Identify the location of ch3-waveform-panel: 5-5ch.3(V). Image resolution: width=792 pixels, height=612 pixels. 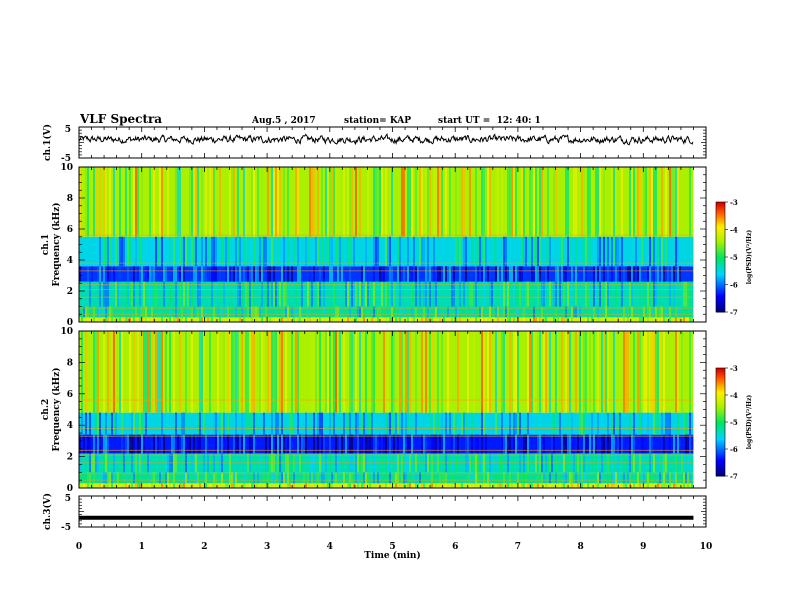
(374, 513).